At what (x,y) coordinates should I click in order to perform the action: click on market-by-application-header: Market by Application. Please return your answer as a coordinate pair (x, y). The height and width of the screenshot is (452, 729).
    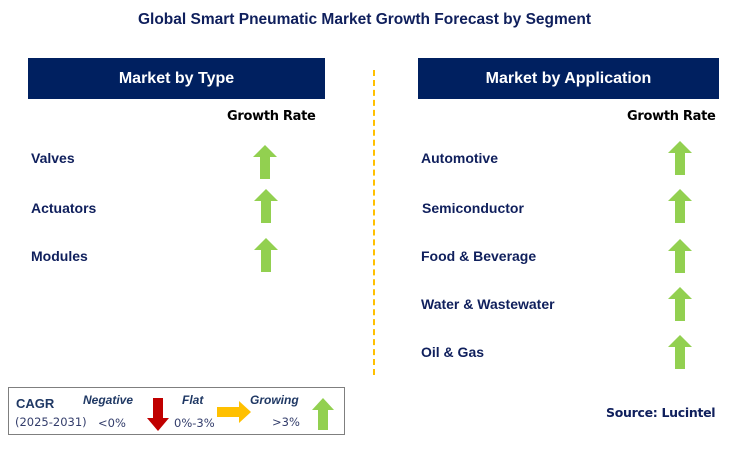
    Looking at the image, I should click on (568, 78).